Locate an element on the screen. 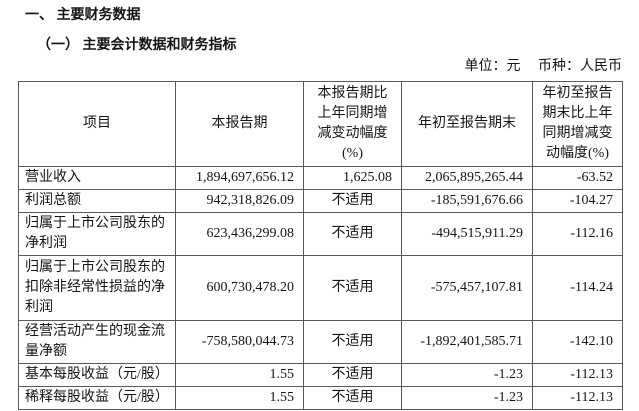 This screenshot has height=411, width=639. section-heading: 一、 主要财务数据 is located at coordinates (83, 15).